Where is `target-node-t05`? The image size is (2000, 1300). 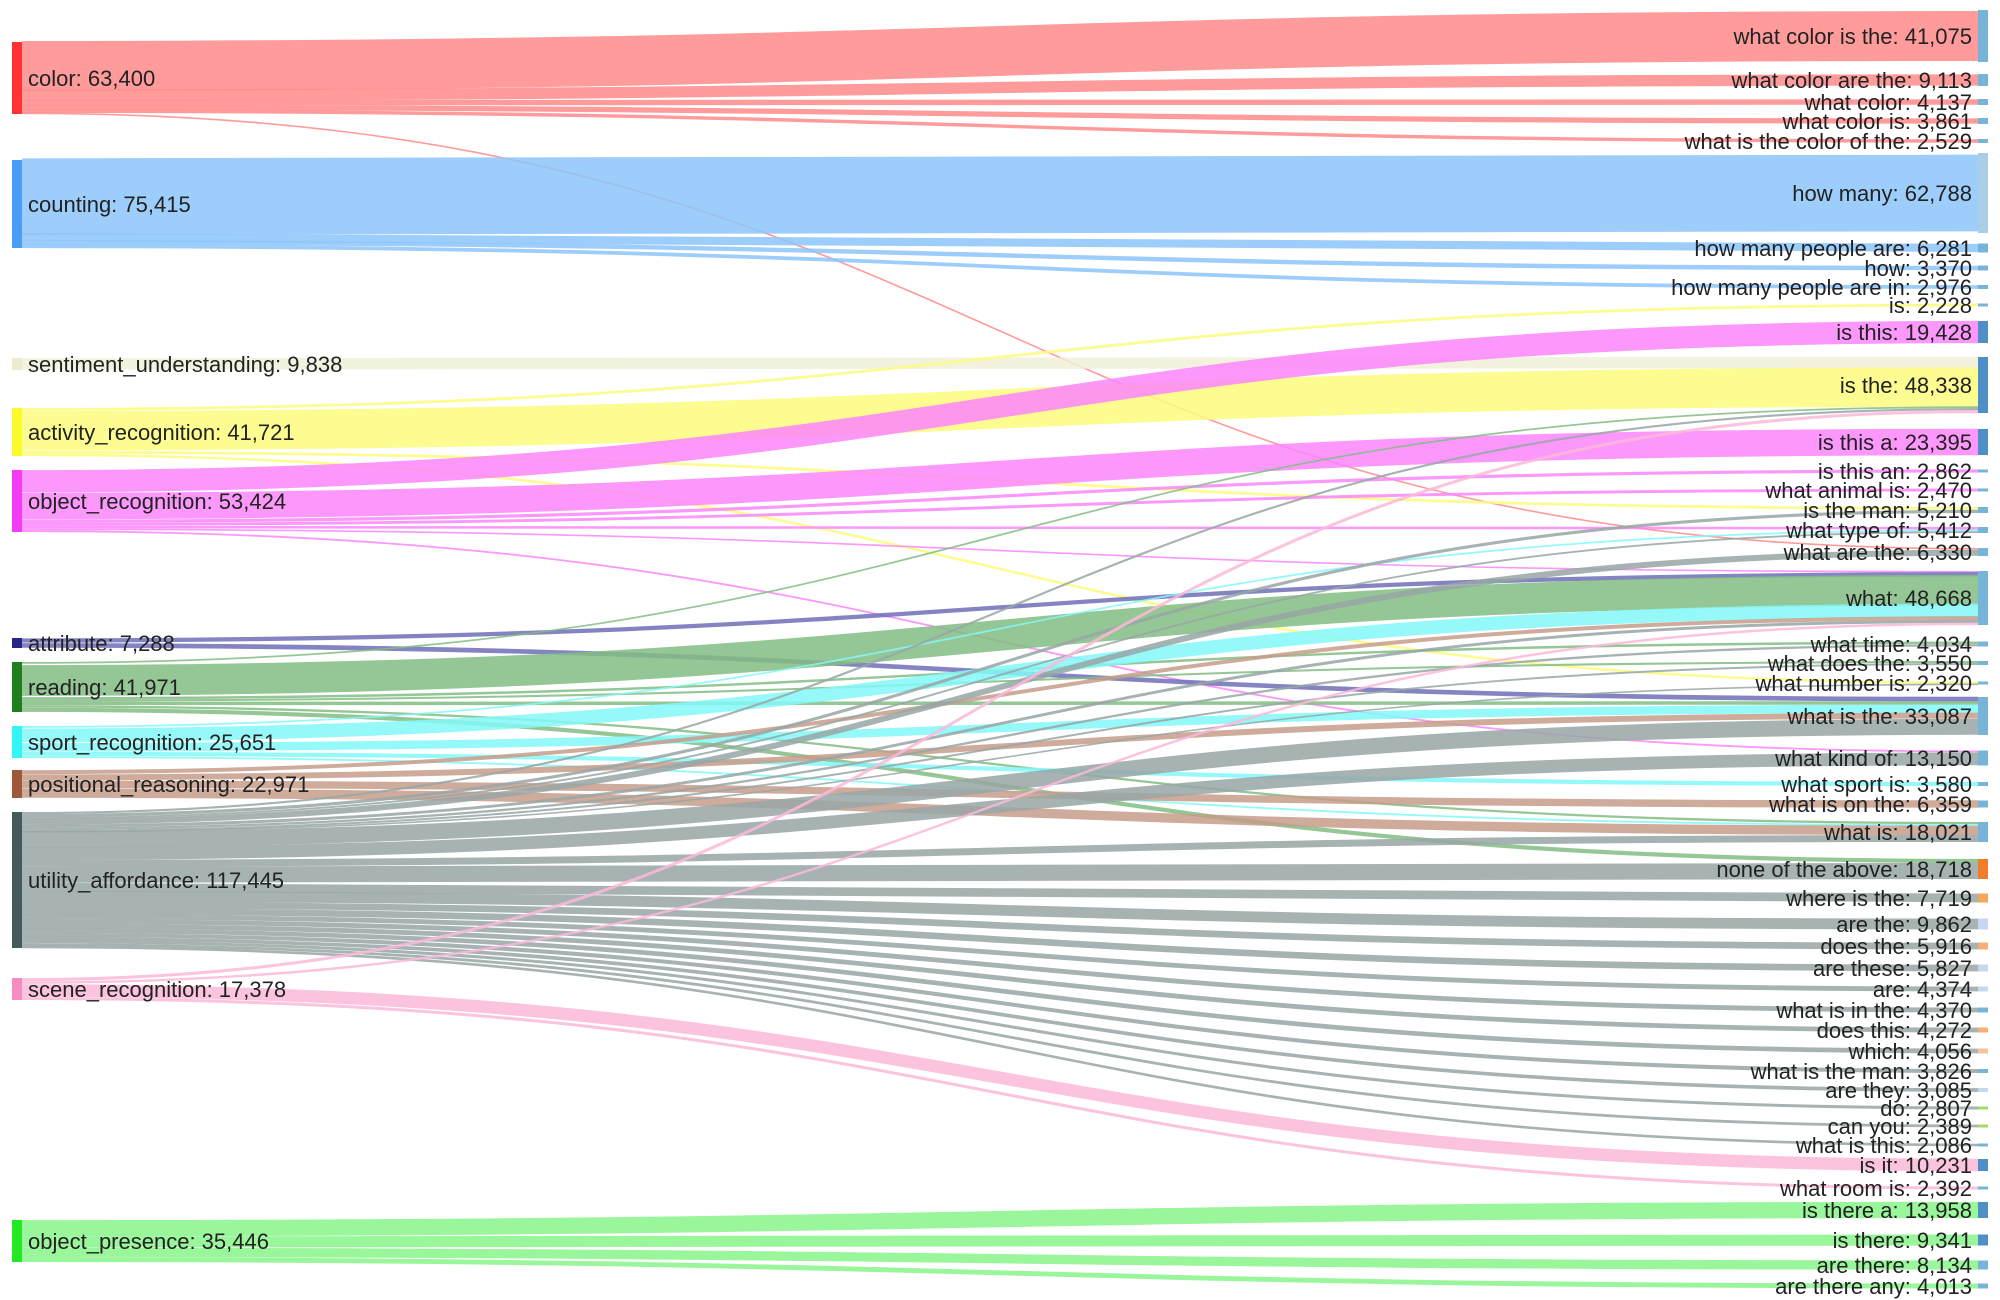
target-node-t05 is located at coordinates (1983, 141).